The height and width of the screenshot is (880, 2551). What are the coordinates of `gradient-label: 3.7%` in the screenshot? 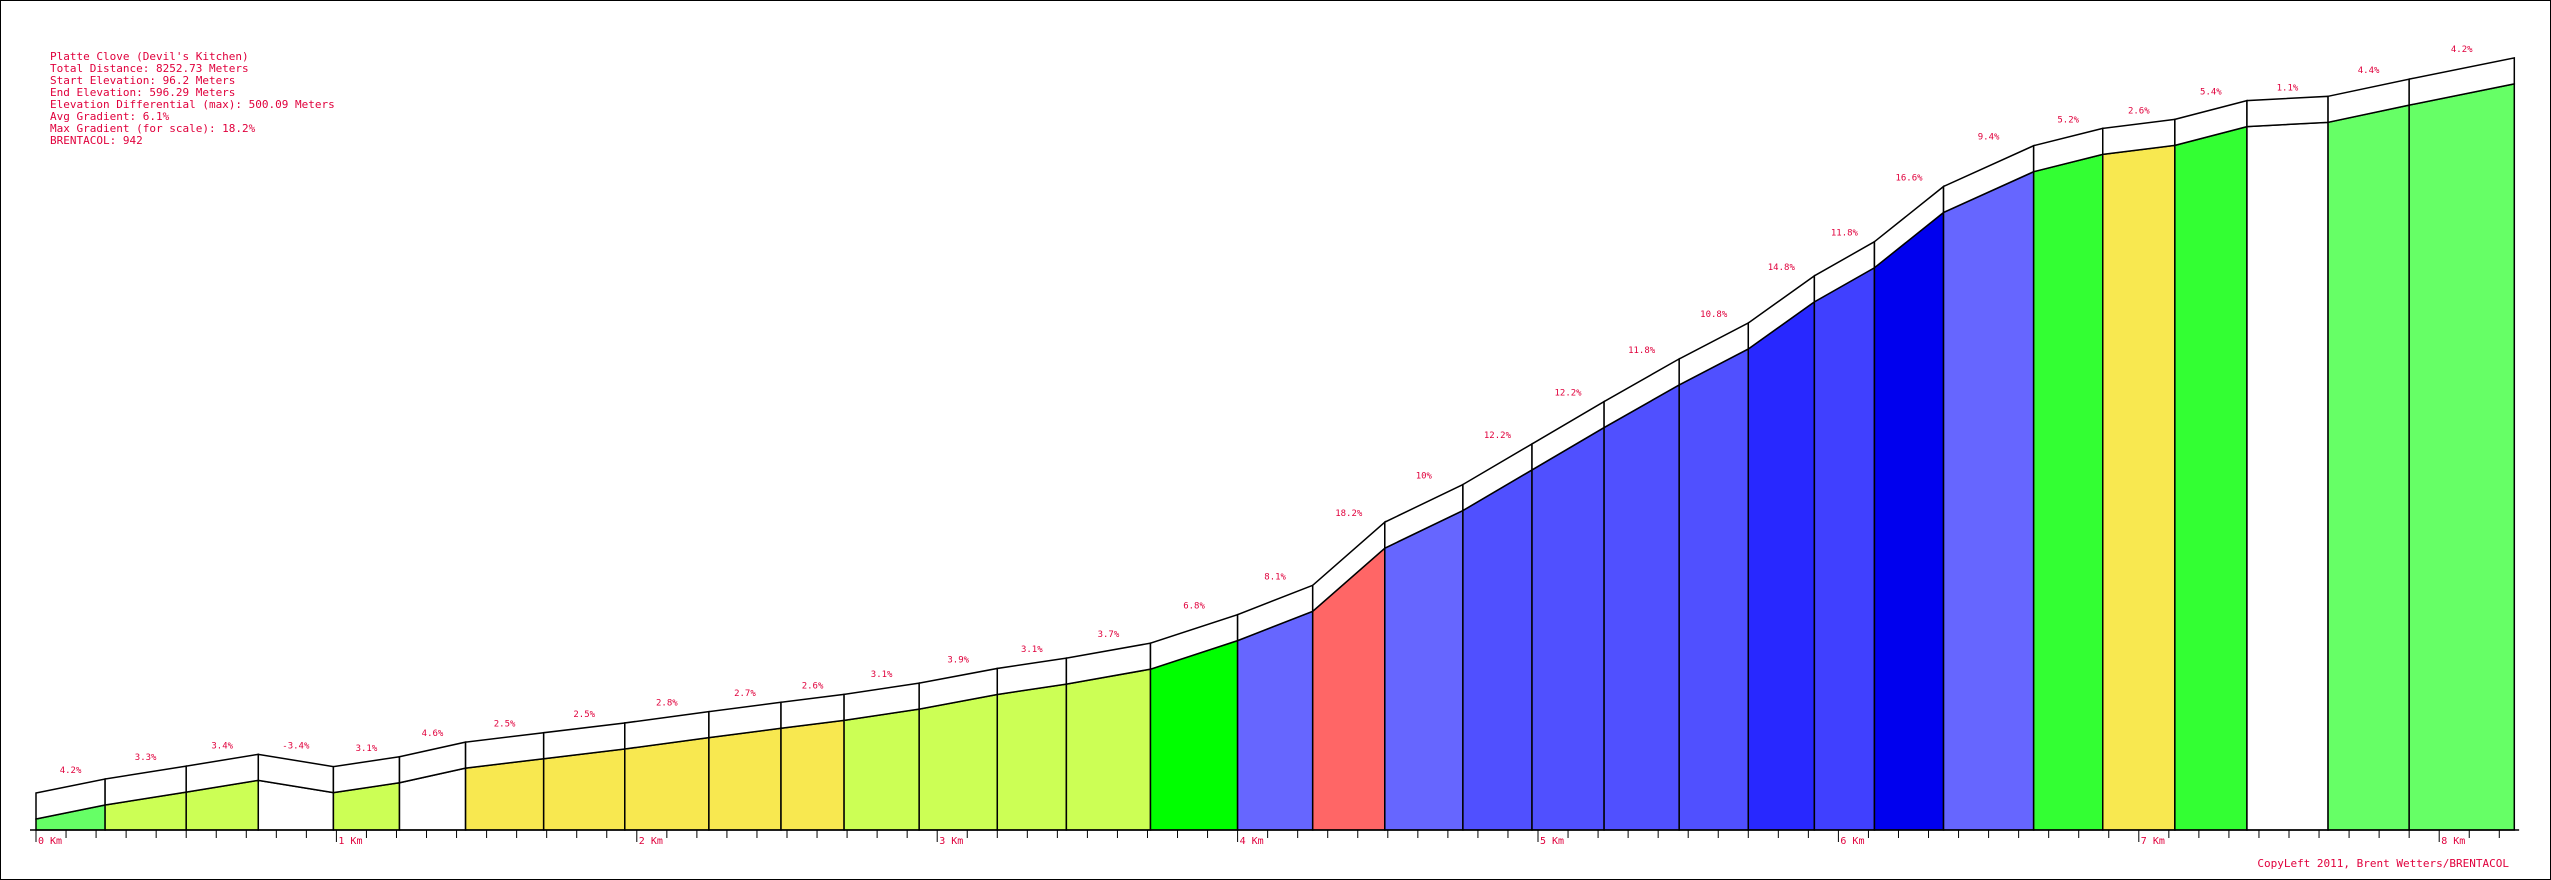 It's located at (1109, 635).